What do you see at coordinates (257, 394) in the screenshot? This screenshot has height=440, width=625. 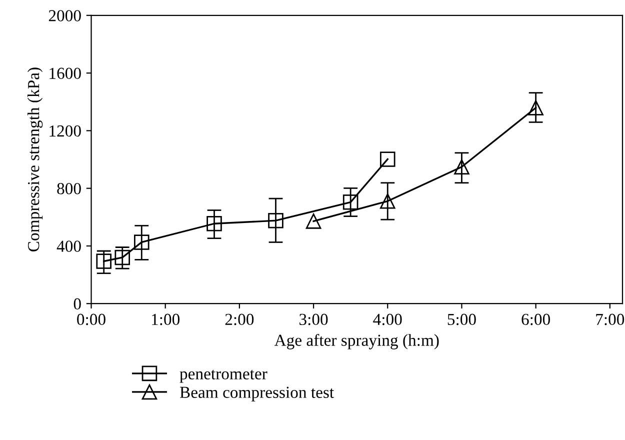 I see `legend-label: Beam compression test` at bounding box center [257, 394].